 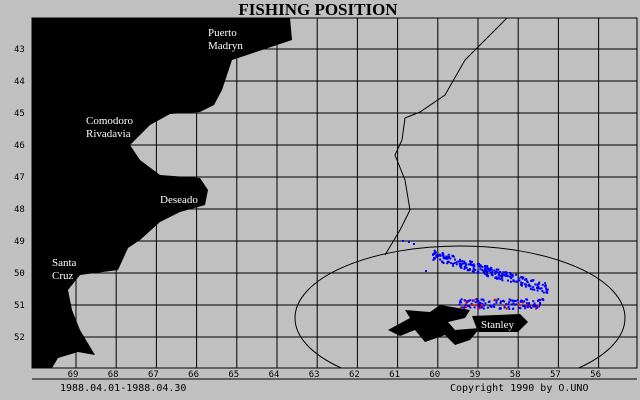 What do you see at coordinates (19, 146) in the screenshot?
I see `lat-label: 46` at bounding box center [19, 146].